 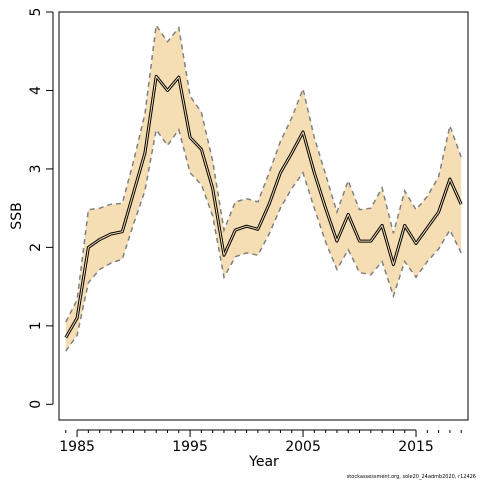 What do you see at coordinates (190, 447) in the screenshot?
I see `x-tick-label: 1995` at bounding box center [190, 447].